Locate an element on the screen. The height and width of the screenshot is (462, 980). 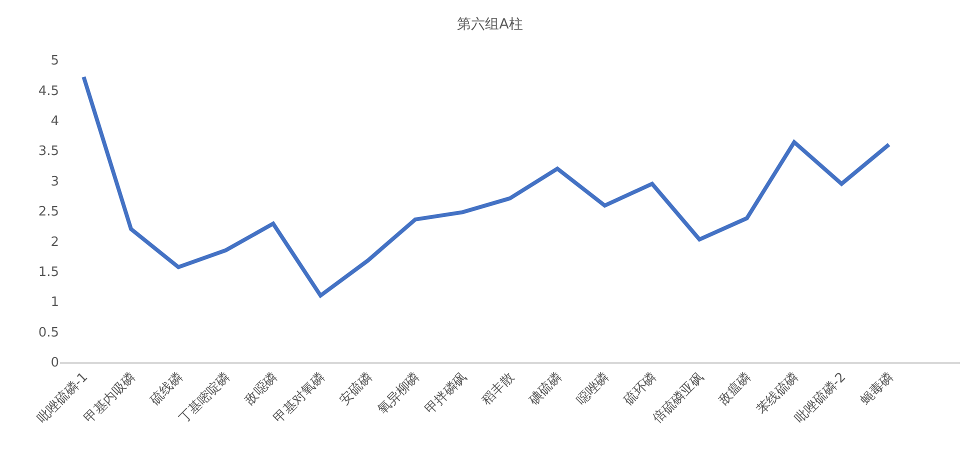
x-tick-label: 甲拌磷砜 is located at coordinates (446, 394).